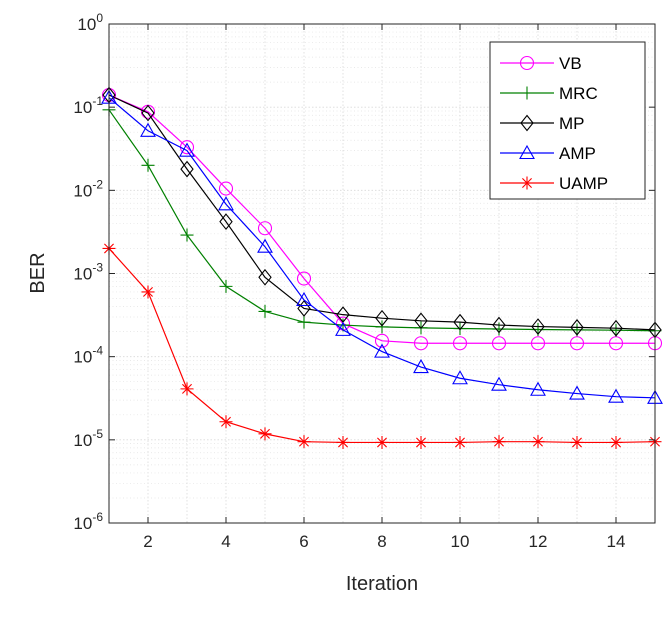 This screenshot has height=620, width=664. I want to click on legend-box, so click(567, 120).